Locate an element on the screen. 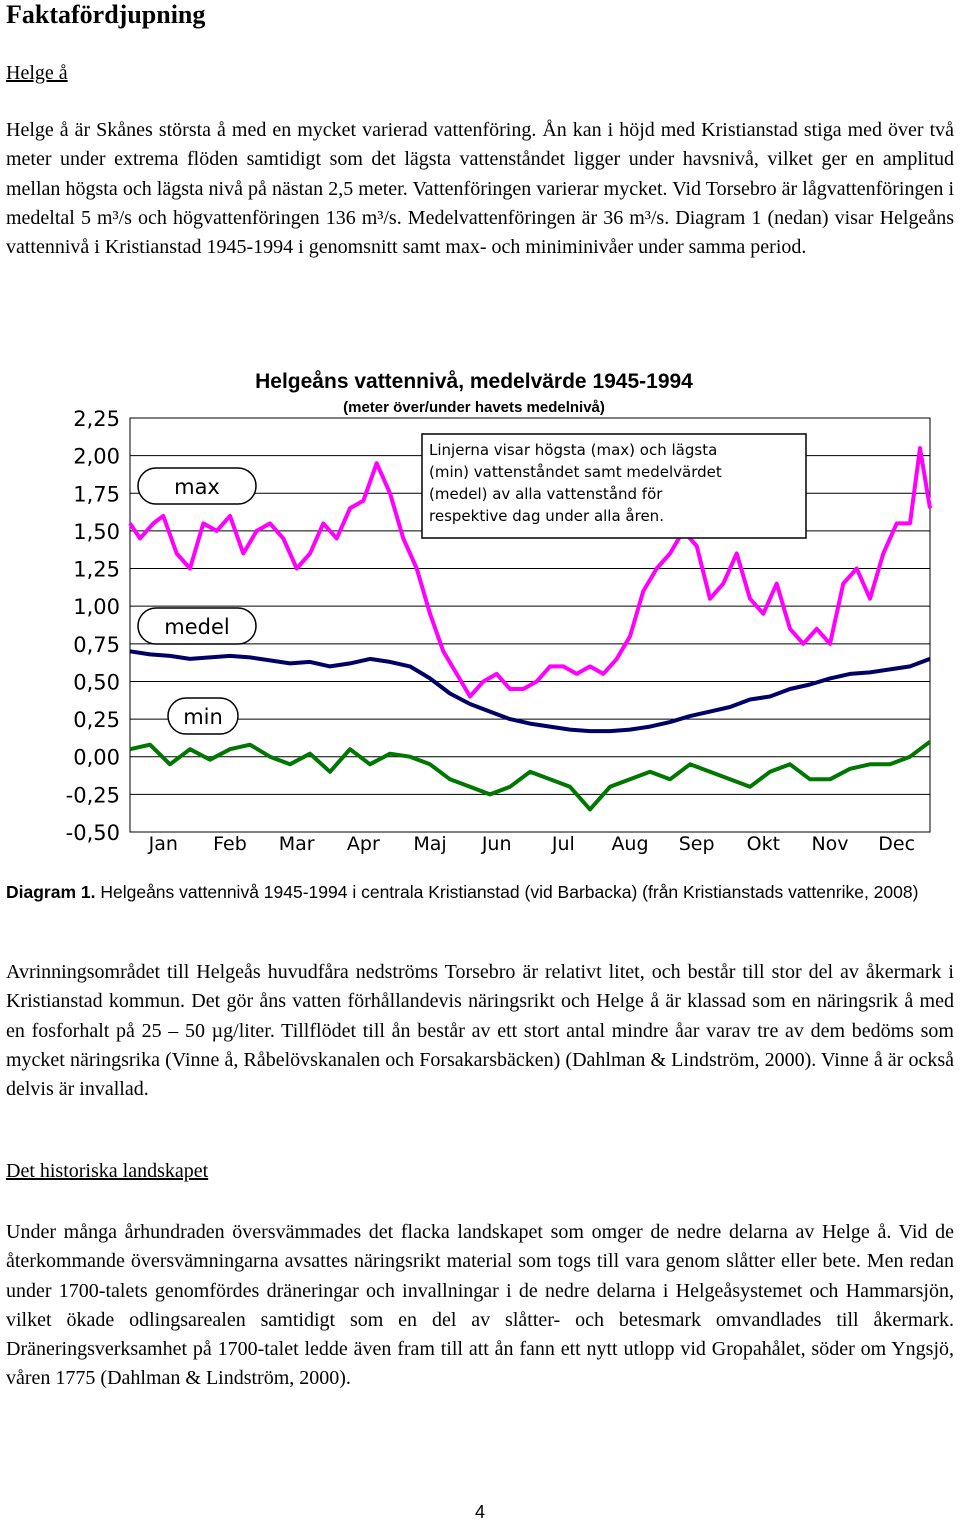 This screenshot has height=1524, width=960. y-tick-label: 0,50 is located at coordinates (96, 682).